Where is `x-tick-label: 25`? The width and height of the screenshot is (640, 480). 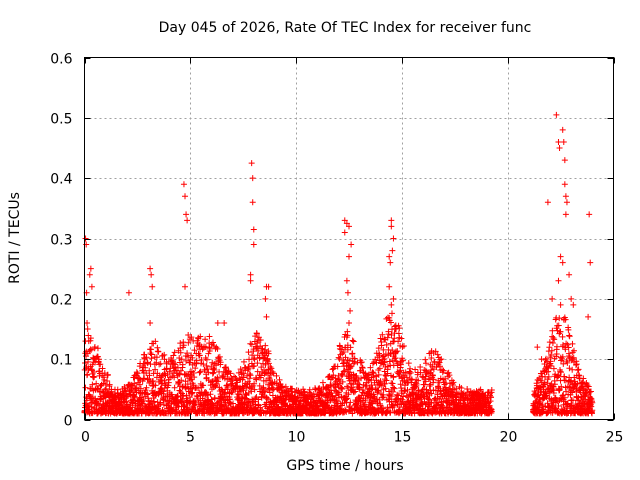
x-tick-label: 25 is located at coordinates (615, 438).